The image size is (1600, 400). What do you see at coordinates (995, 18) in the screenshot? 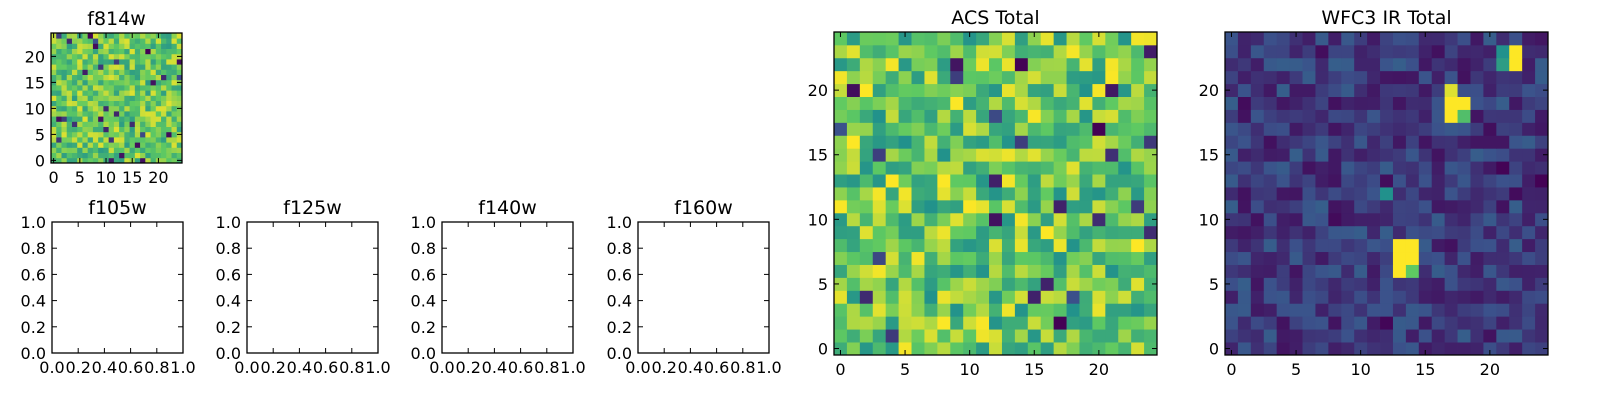
I see `panel-title: ACS Total` at bounding box center [995, 18].